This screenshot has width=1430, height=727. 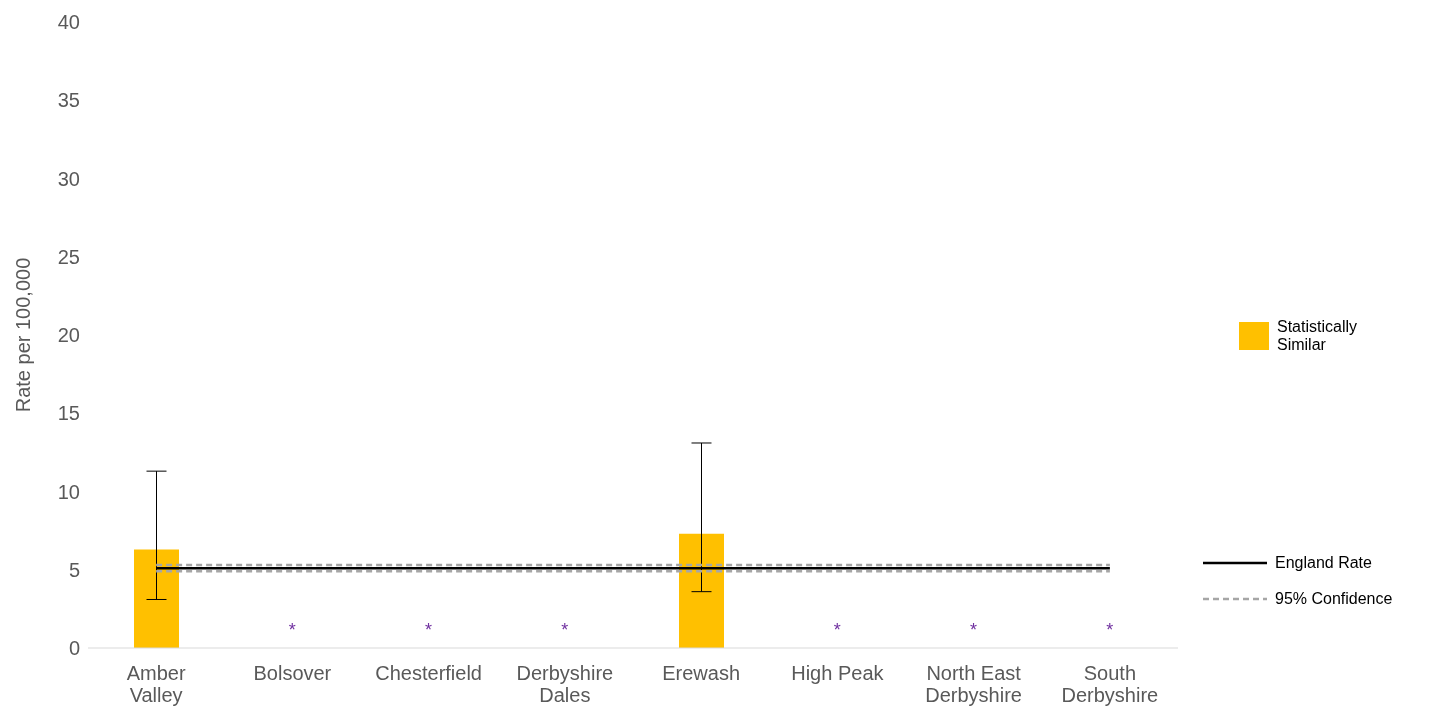 What do you see at coordinates (68, 22) in the screenshot?
I see `y-tick-label: 40` at bounding box center [68, 22].